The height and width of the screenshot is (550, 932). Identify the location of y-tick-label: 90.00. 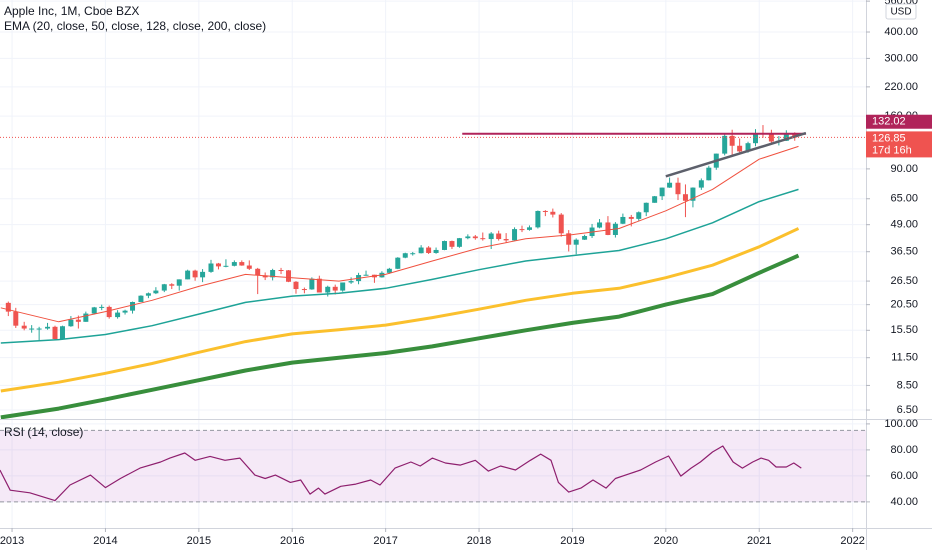
(904, 169).